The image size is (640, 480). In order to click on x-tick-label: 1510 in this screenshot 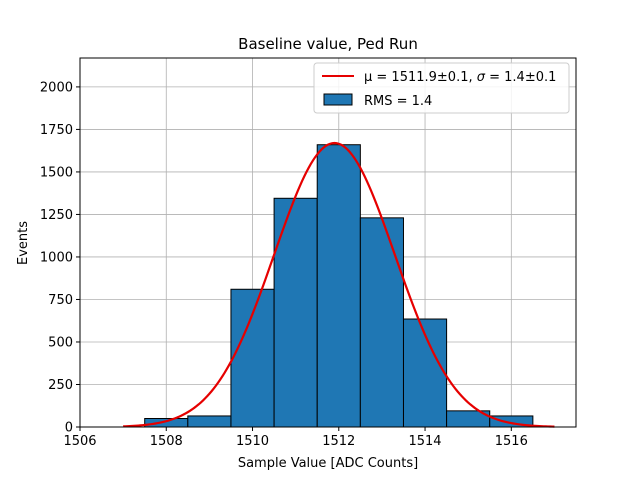, I will do `click(252, 441)`.